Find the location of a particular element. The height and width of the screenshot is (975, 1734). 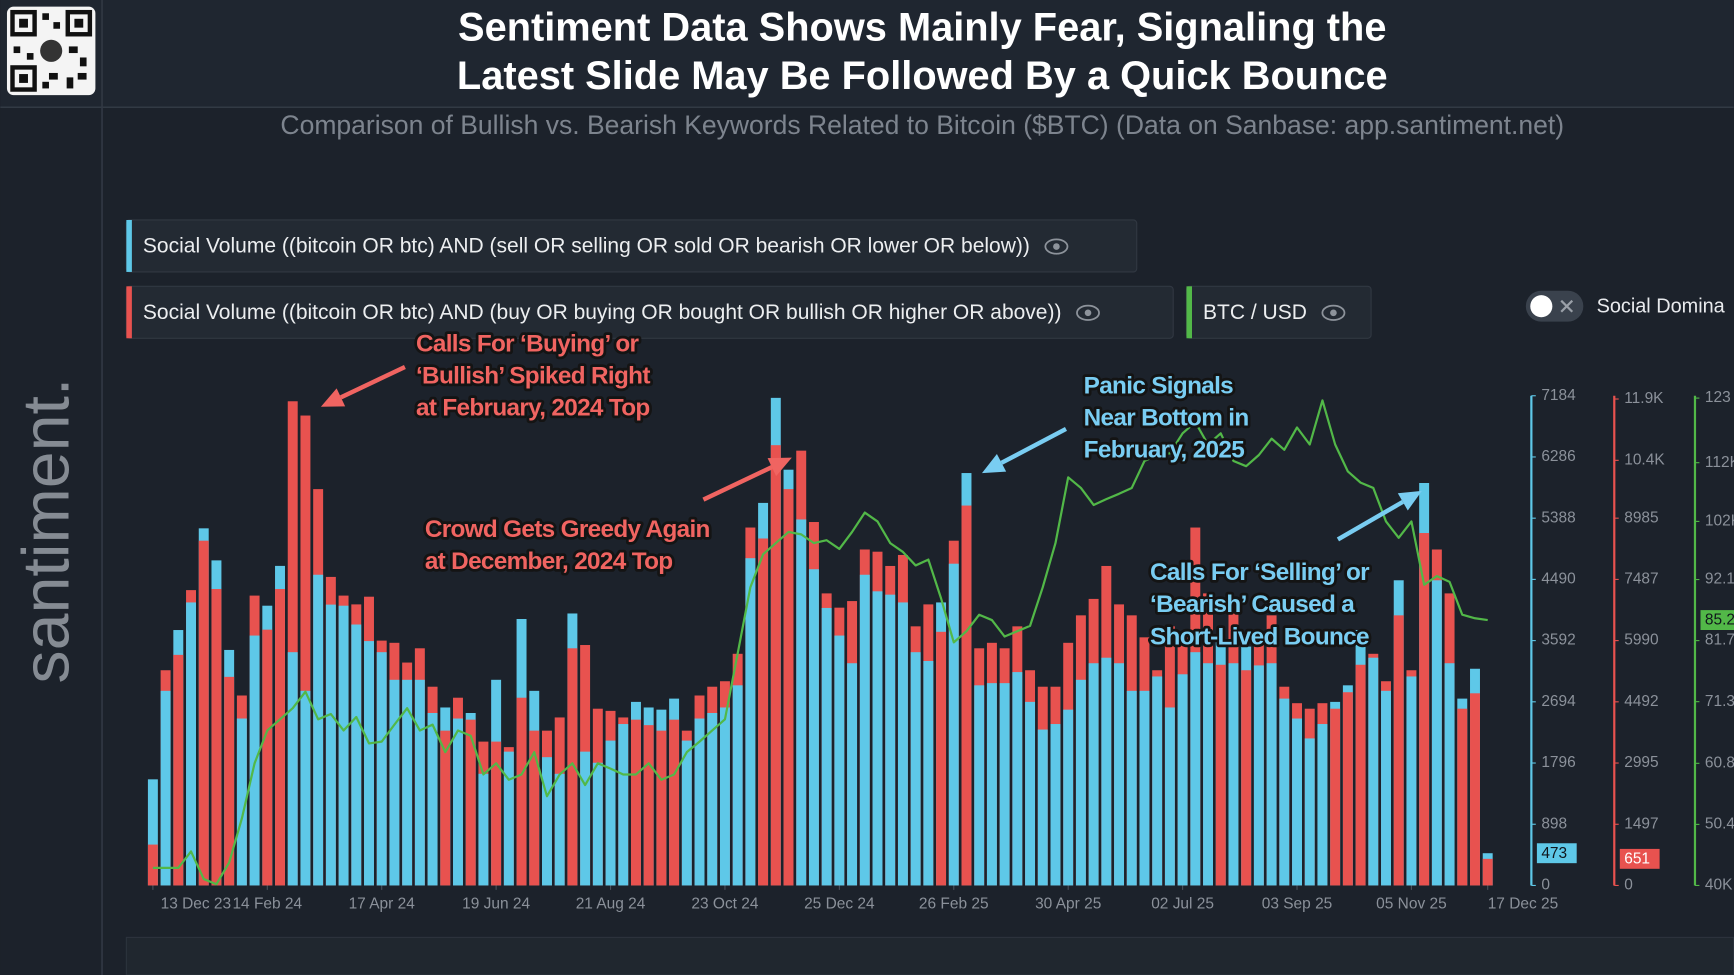

x-tick-label: 25 Dec 24 is located at coordinates (839, 903).